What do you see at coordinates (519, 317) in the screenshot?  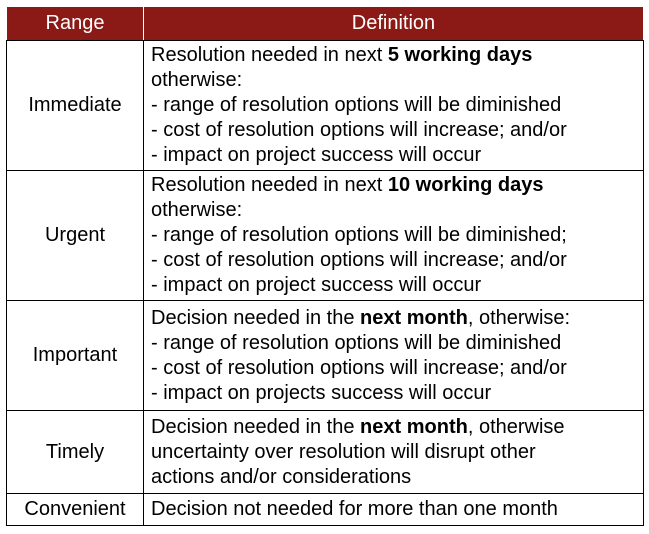 I see `definition-text-tail: , otherwise:` at bounding box center [519, 317].